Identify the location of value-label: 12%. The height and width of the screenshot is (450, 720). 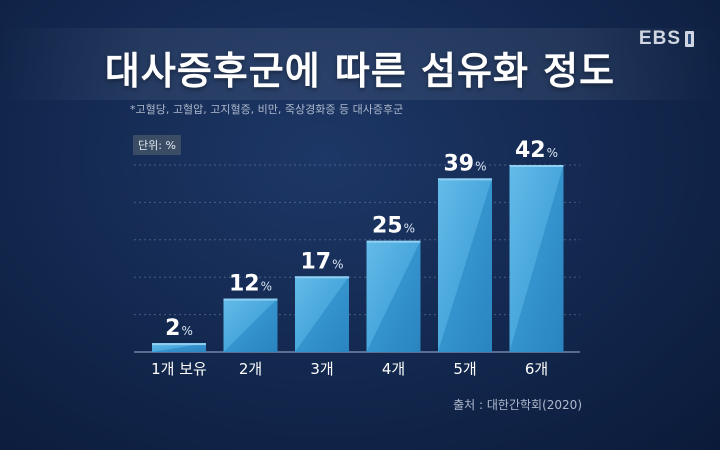
(250, 284).